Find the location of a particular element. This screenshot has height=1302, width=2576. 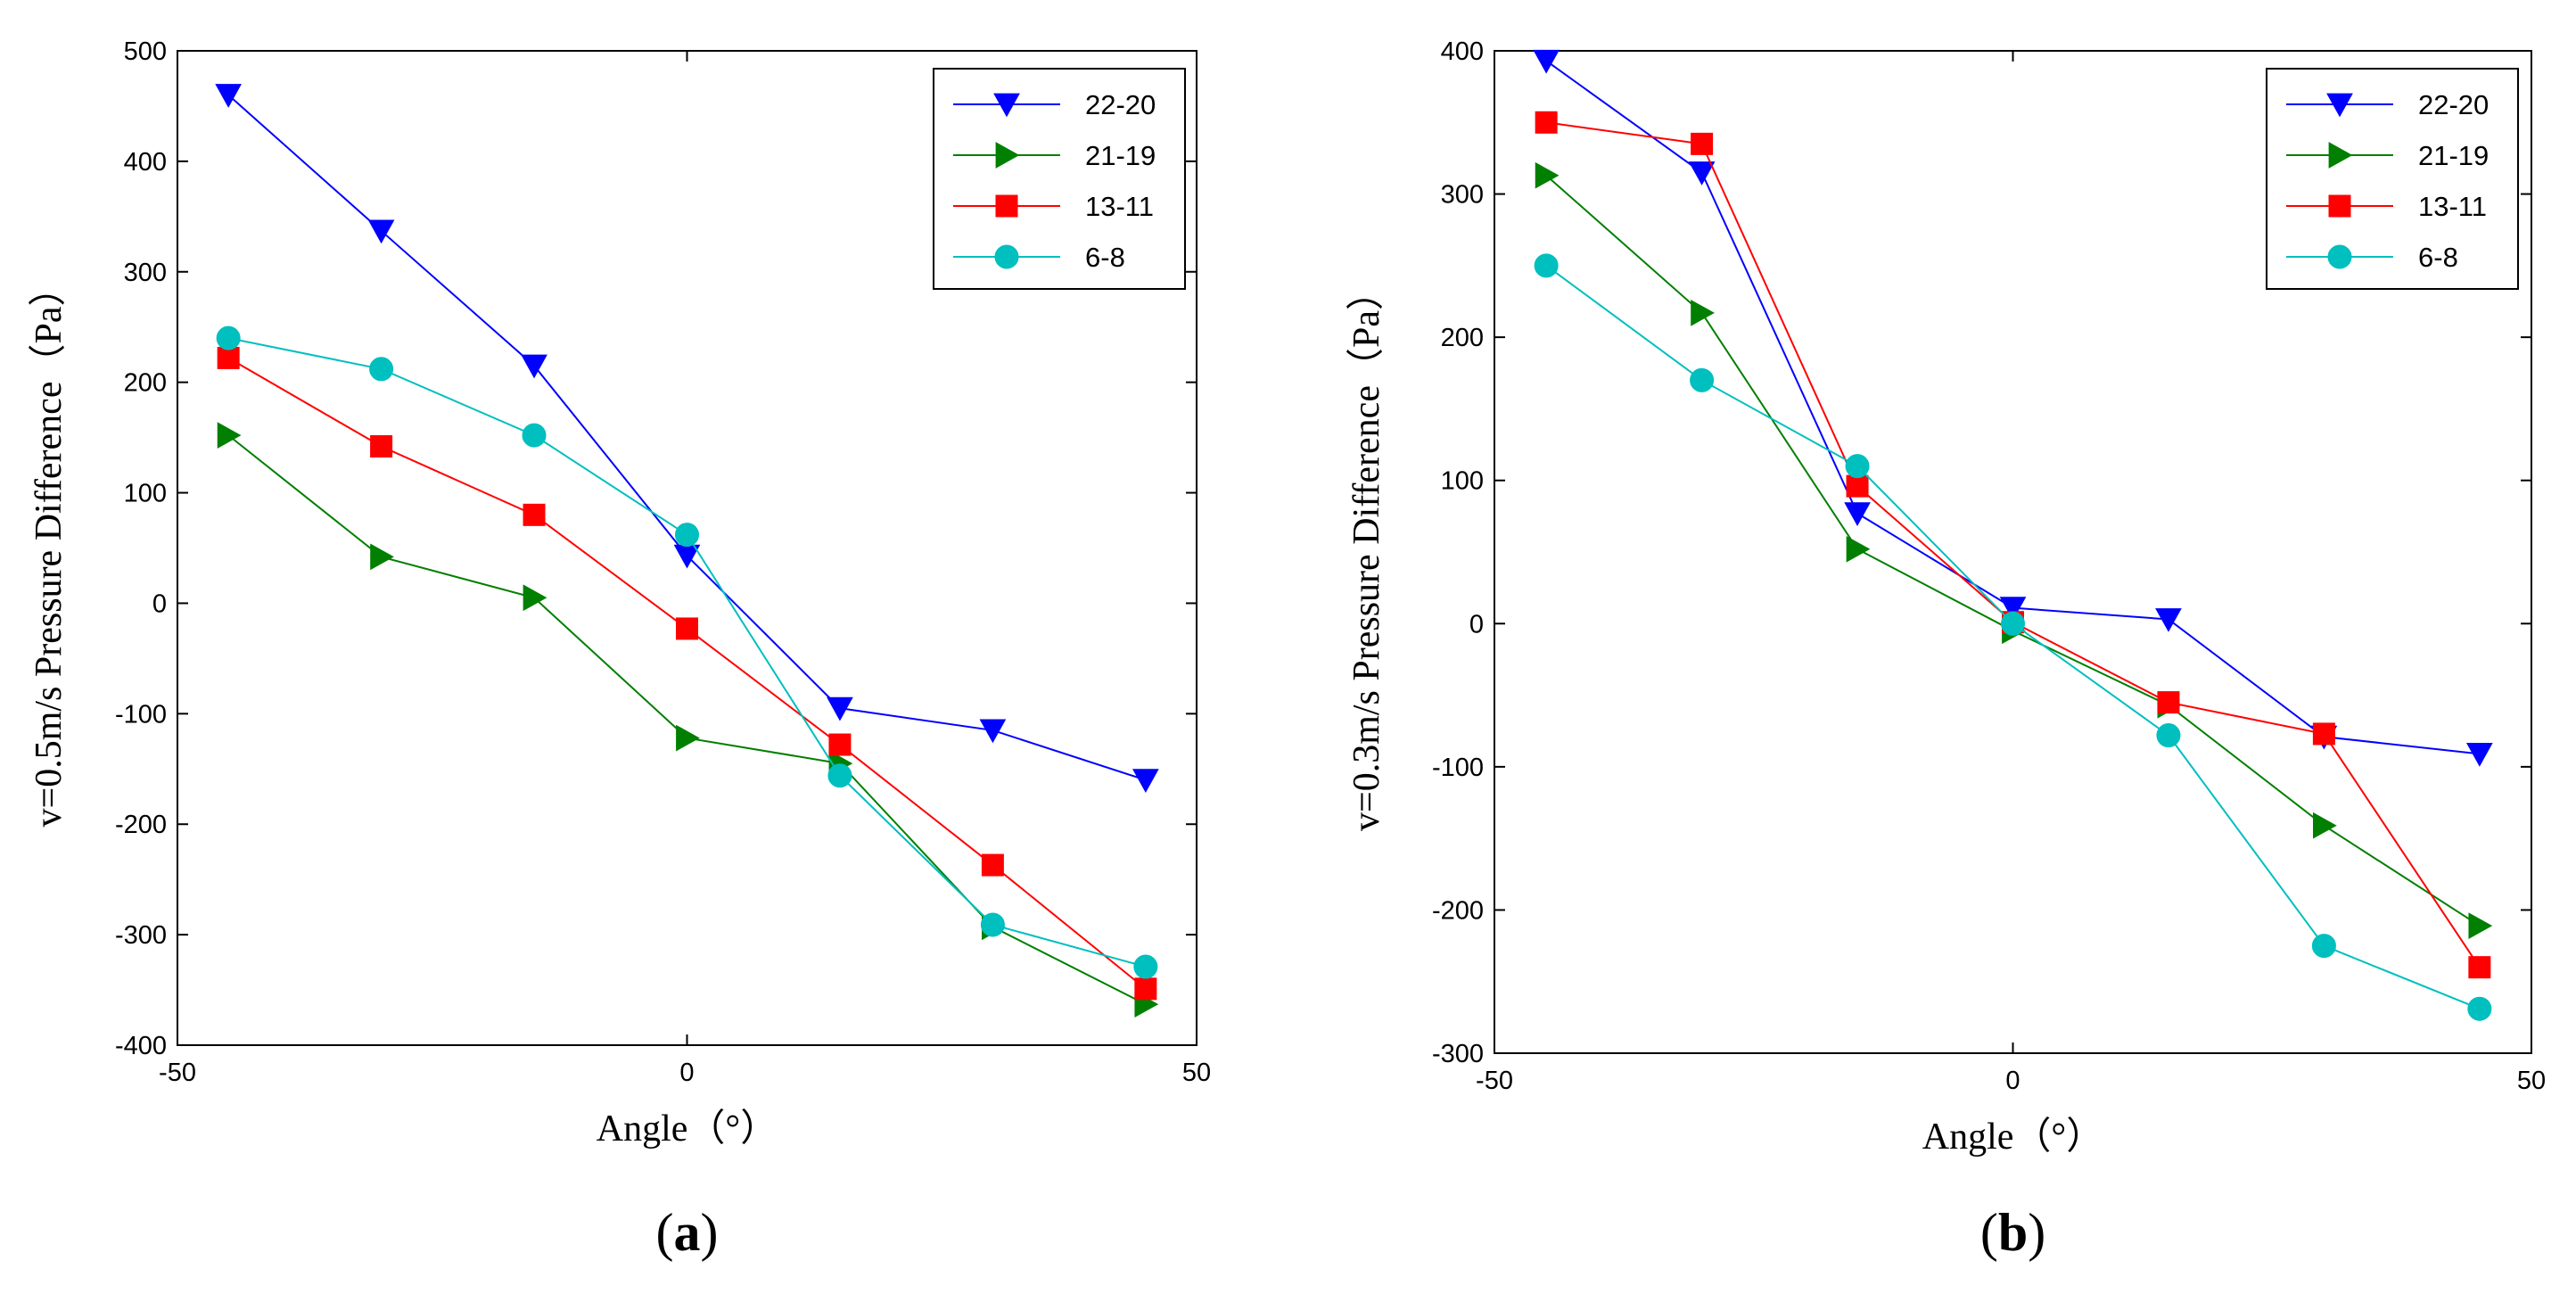

panel-b-ytick-label: 200 is located at coordinates (1462, 338).